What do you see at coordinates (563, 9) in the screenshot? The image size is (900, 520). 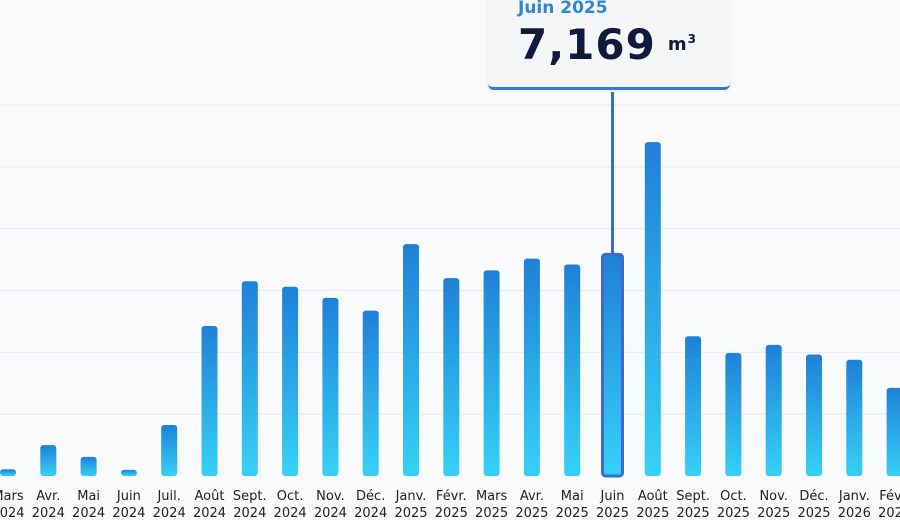 I see `tooltip-month: Juin 2025` at bounding box center [563, 9].